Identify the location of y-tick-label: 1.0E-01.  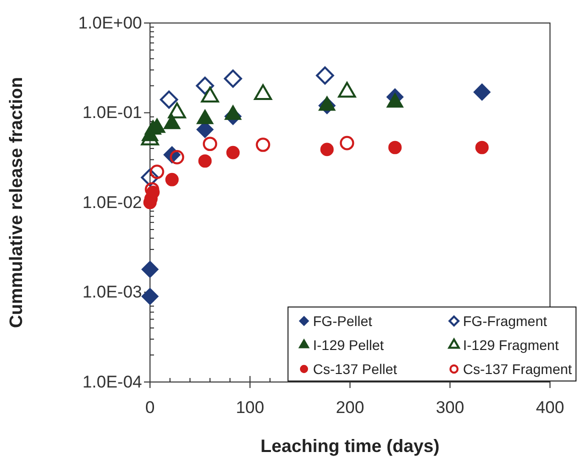
(112, 112).